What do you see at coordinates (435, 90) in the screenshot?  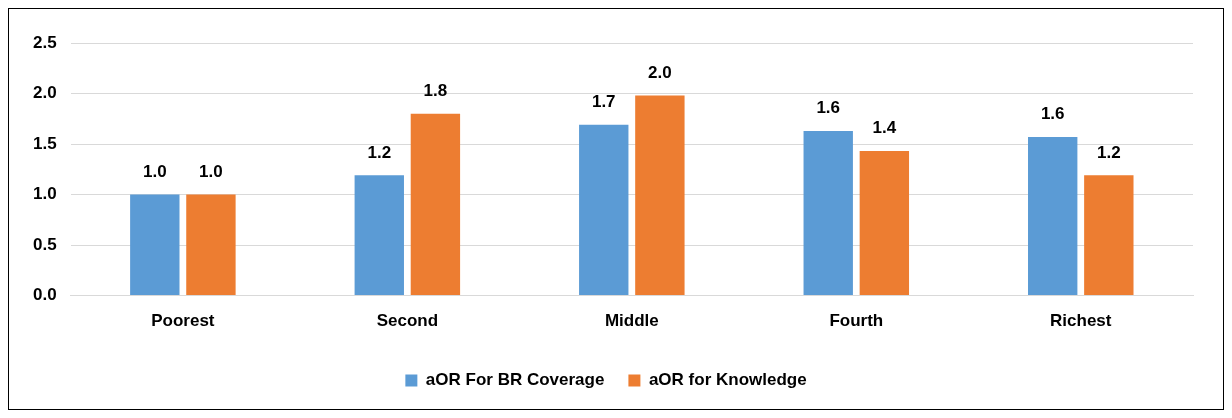 I see `data-label: 1.8` at bounding box center [435, 90].